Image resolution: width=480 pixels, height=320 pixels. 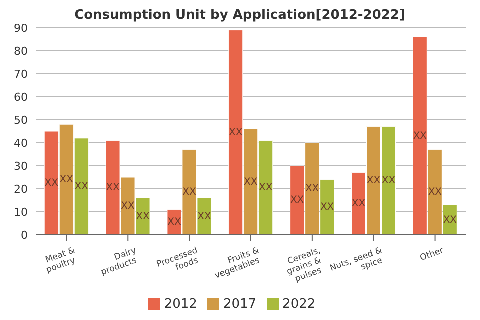 What do you see at coordinates (21, 189) in the screenshot?
I see `y-tick-label: 20` at bounding box center [21, 189].